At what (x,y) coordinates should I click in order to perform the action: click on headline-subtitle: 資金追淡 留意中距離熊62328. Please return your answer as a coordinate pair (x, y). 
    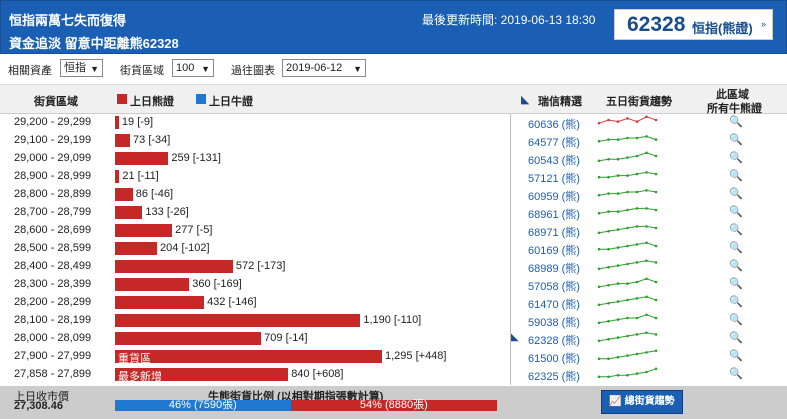
    Looking at the image, I should click on (94, 43).